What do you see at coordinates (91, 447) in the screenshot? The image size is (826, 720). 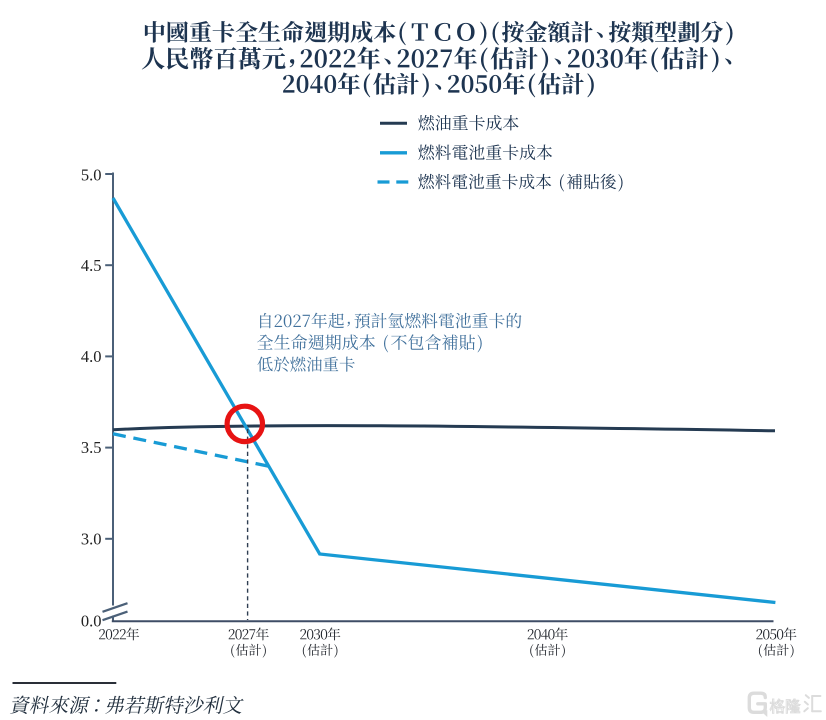 I see `svg-text: 3.5` at bounding box center [91, 447].